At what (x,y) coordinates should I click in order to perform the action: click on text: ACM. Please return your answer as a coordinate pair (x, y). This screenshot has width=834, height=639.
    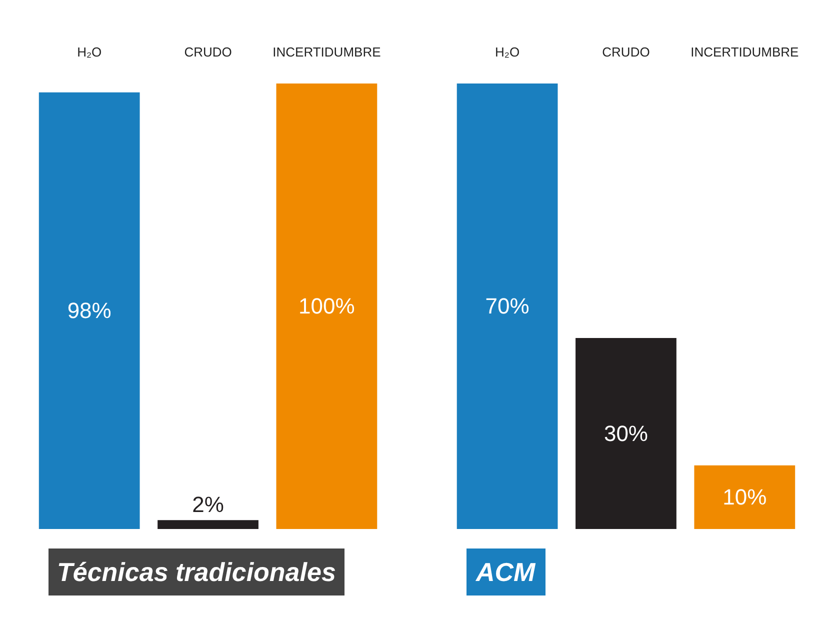
    Looking at the image, I should click on (506, 572).